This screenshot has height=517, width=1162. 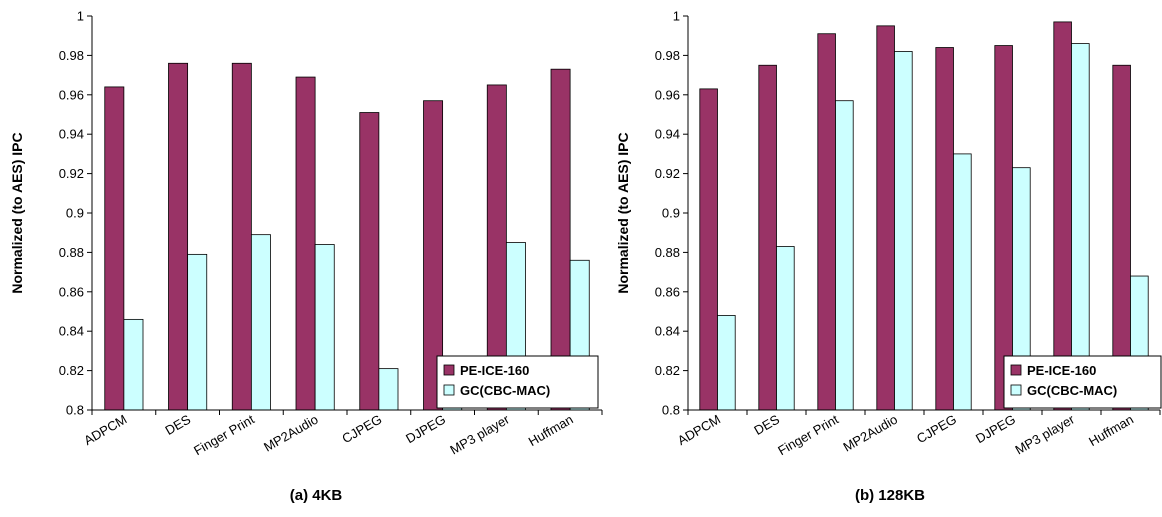 I want to click on chart-caption: (a) 4KB, so click(x=316, y=495).